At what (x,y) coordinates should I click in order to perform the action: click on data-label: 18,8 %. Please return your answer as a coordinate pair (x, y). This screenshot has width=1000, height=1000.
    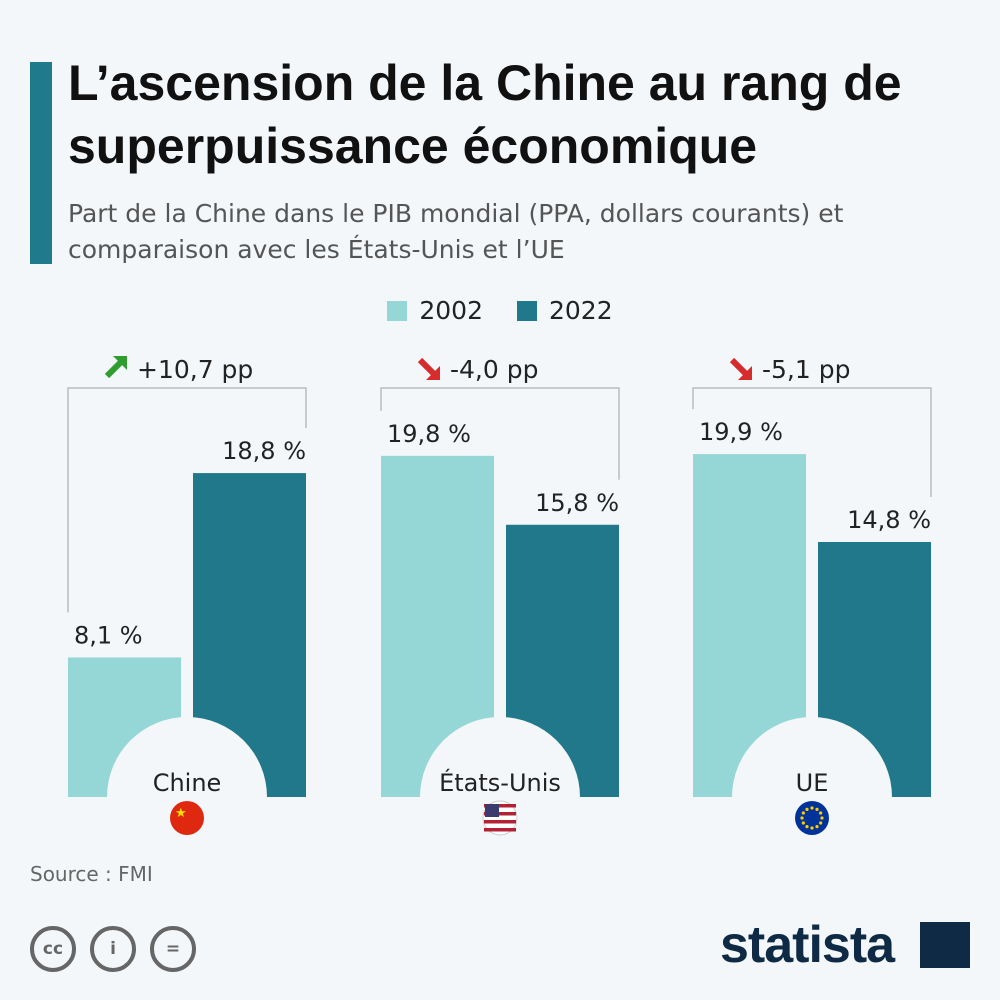
    Looking at the image, I should click on (264, 451).